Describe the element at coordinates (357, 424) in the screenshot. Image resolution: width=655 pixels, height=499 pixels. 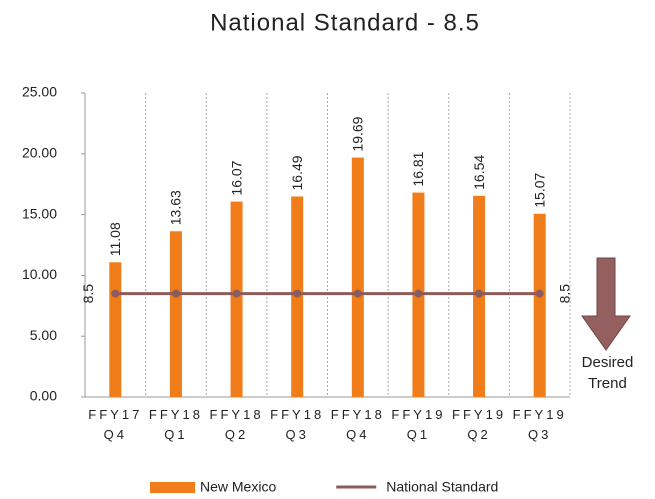
I see `x-tick-label: FFY18 Q4` at that location.